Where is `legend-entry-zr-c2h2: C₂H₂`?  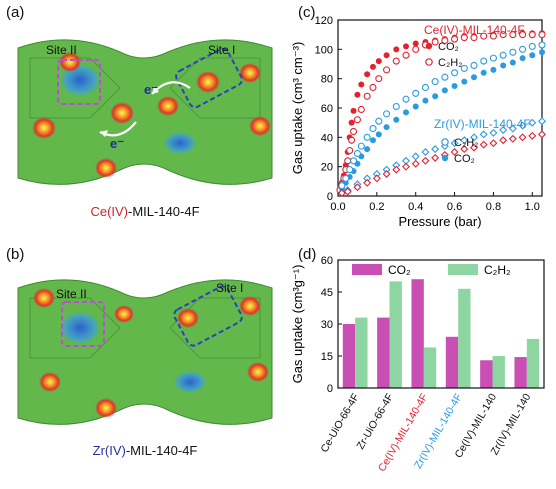
legend-entry-zr-c2h2: C₂H₂ is located at coordinates (466, 143).